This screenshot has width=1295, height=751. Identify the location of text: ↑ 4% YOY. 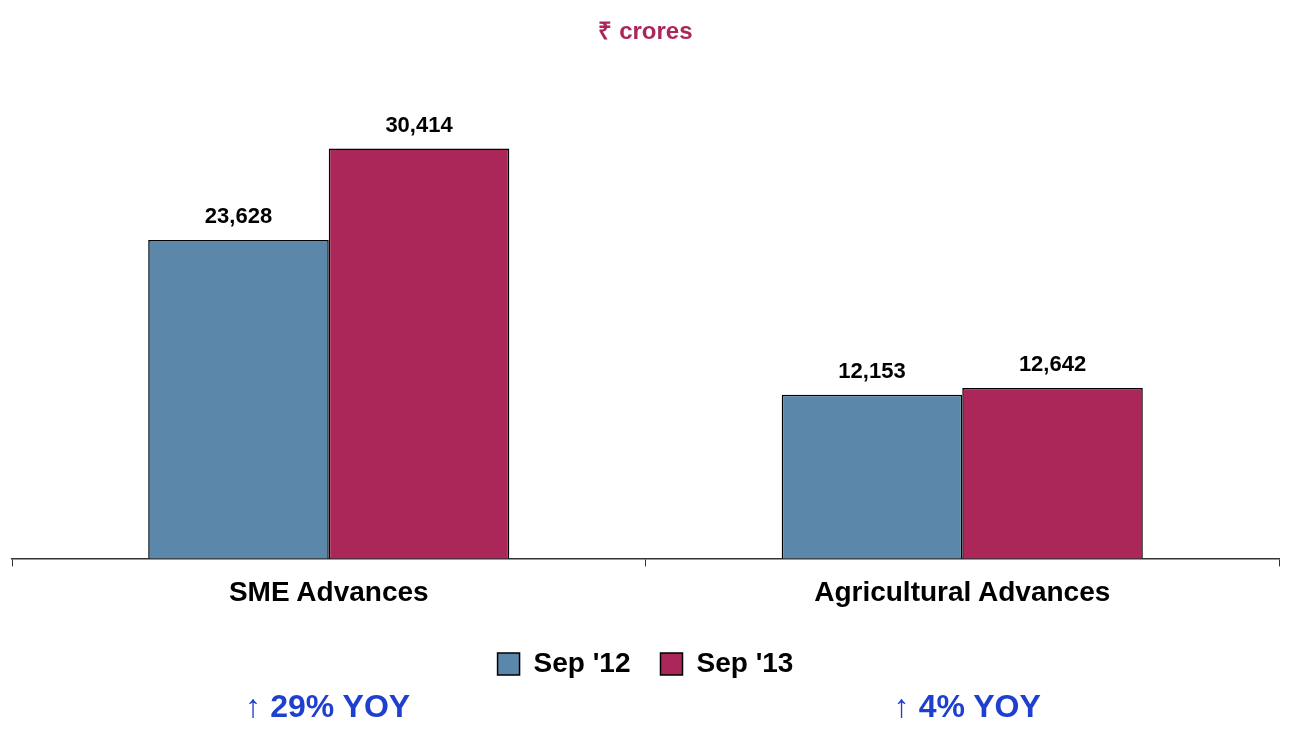
(967, 706).